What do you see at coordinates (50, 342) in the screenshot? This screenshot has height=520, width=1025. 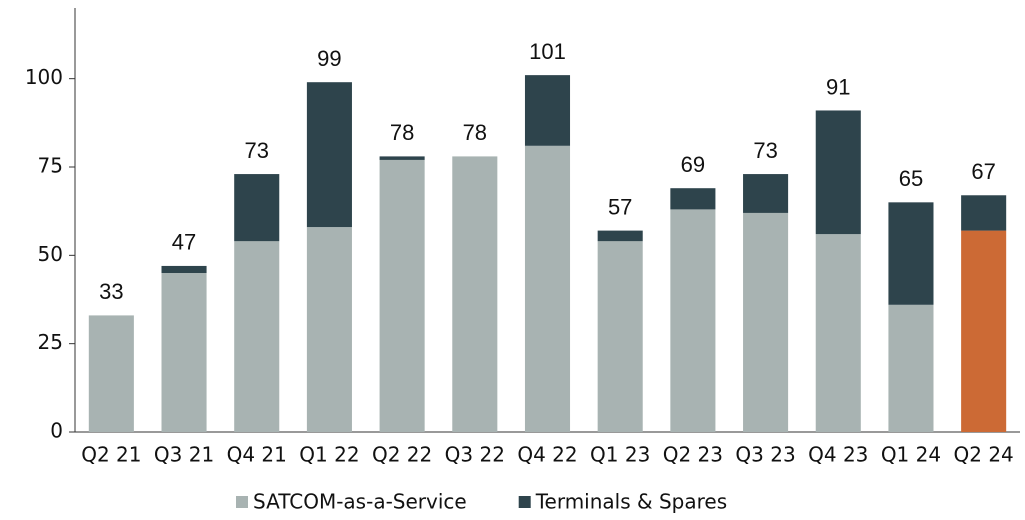 I see `y-tick-label: 25` at bounding box center [50, 342].